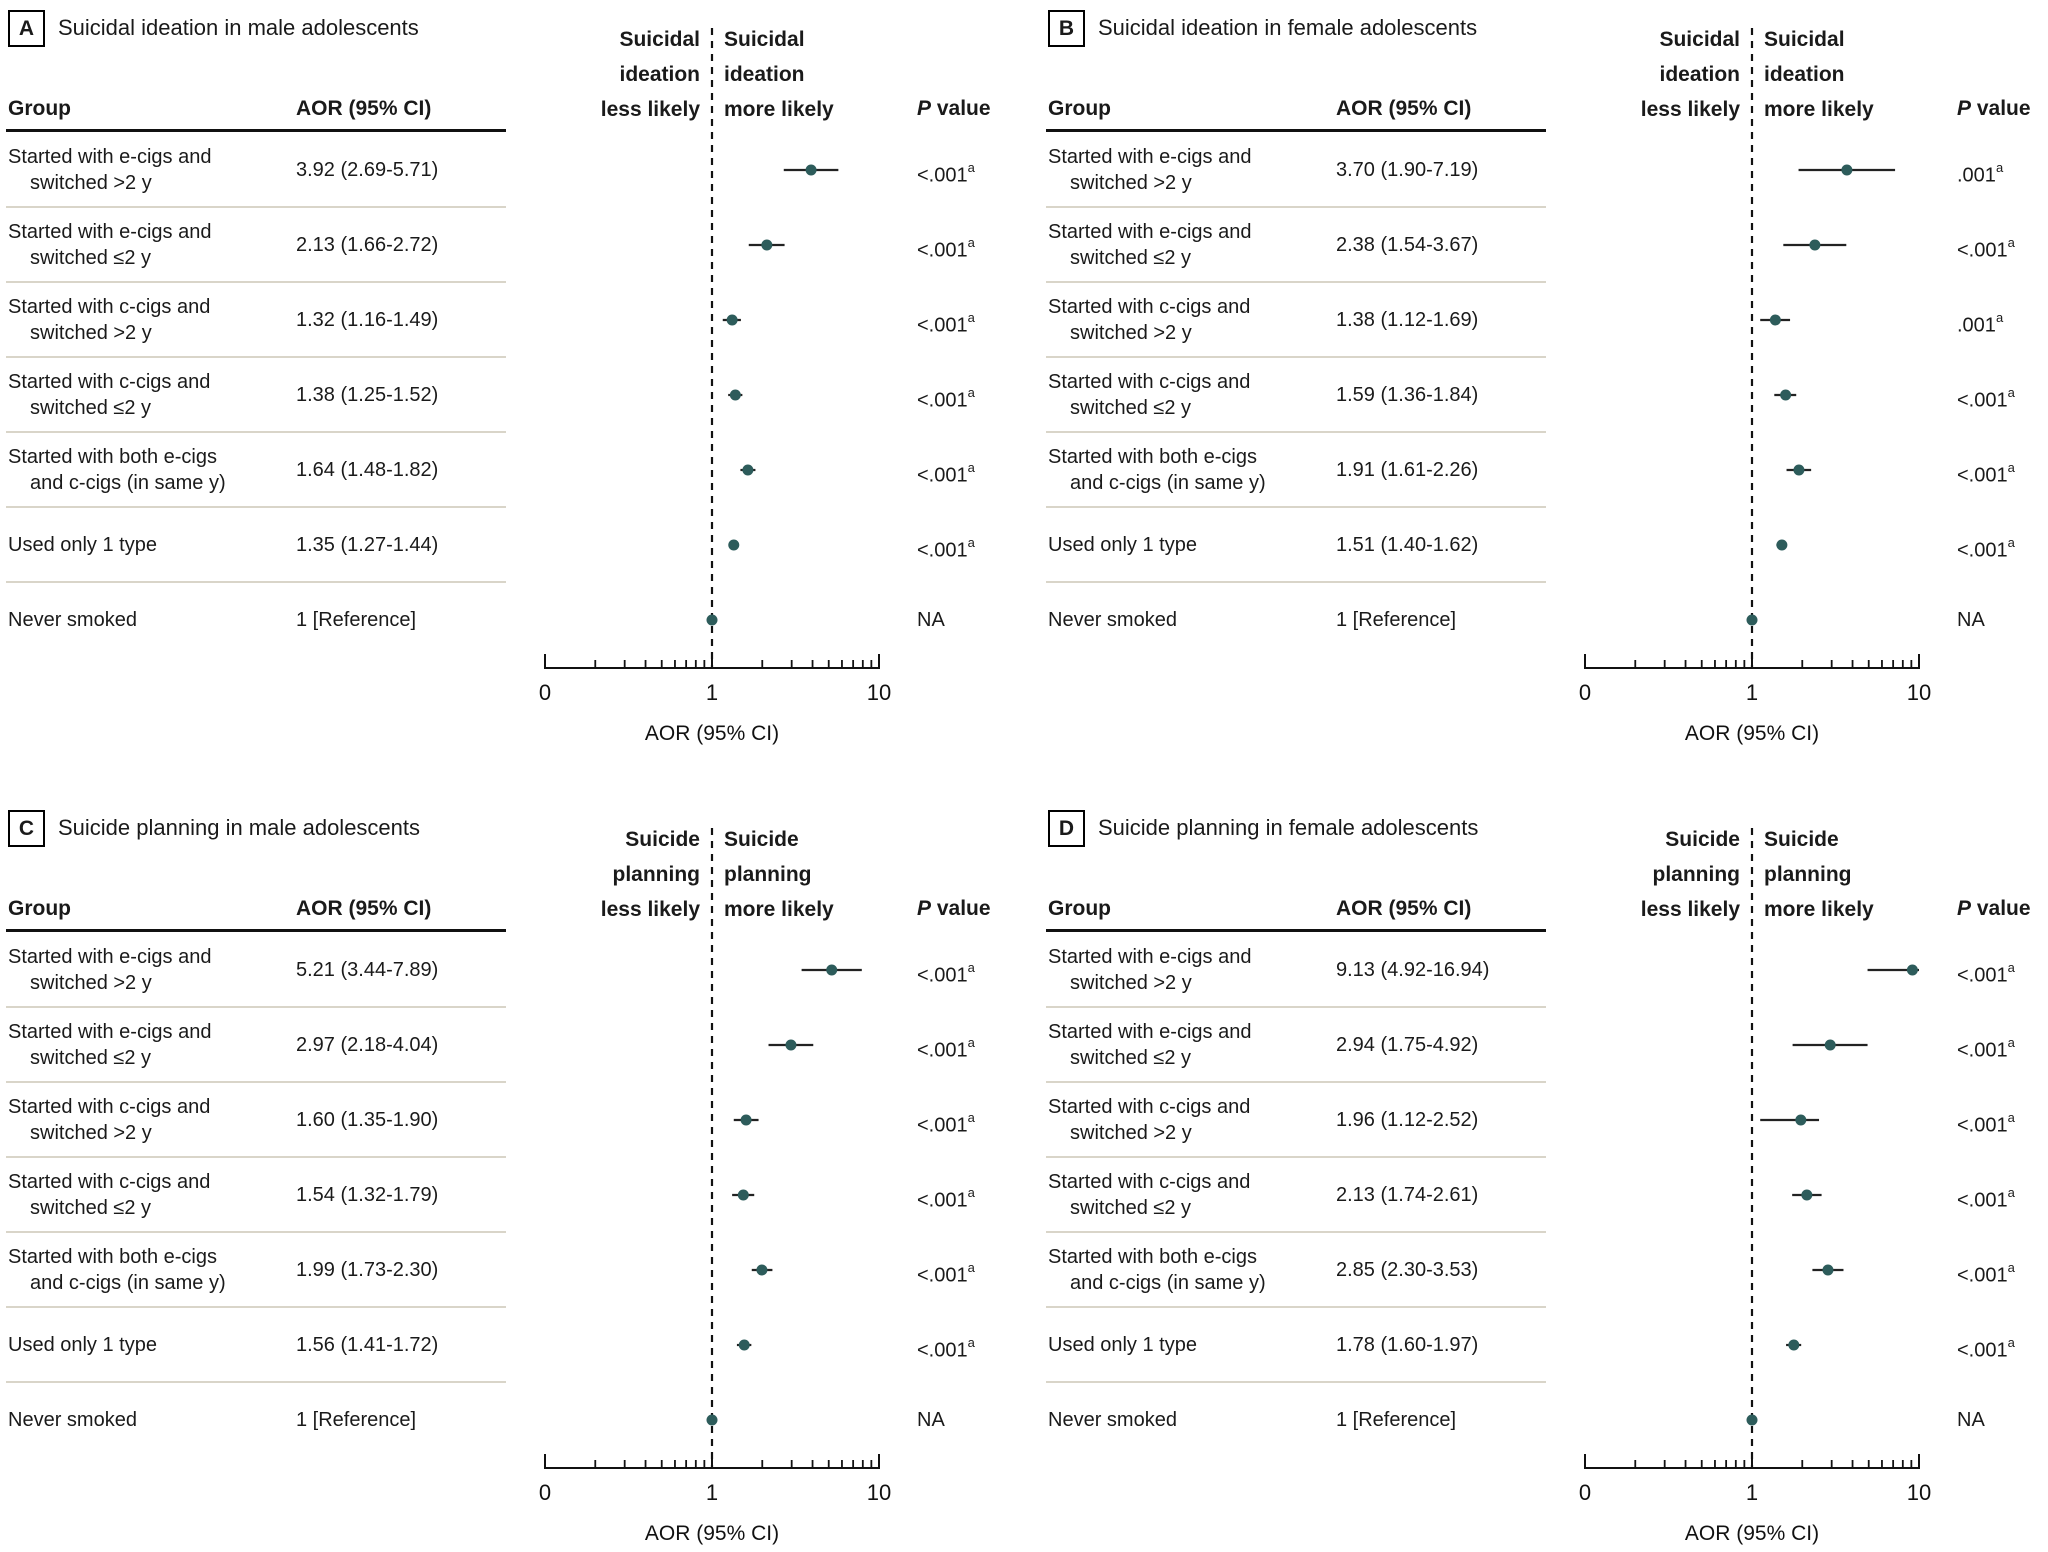 This screenshot has height=1552, width=2048. What do you see at coordinates (367, 1270) in the screenshot?
I see `aor-ci-value: 1.99 (1.73-2.30)` at bounding box center [367, 1270].